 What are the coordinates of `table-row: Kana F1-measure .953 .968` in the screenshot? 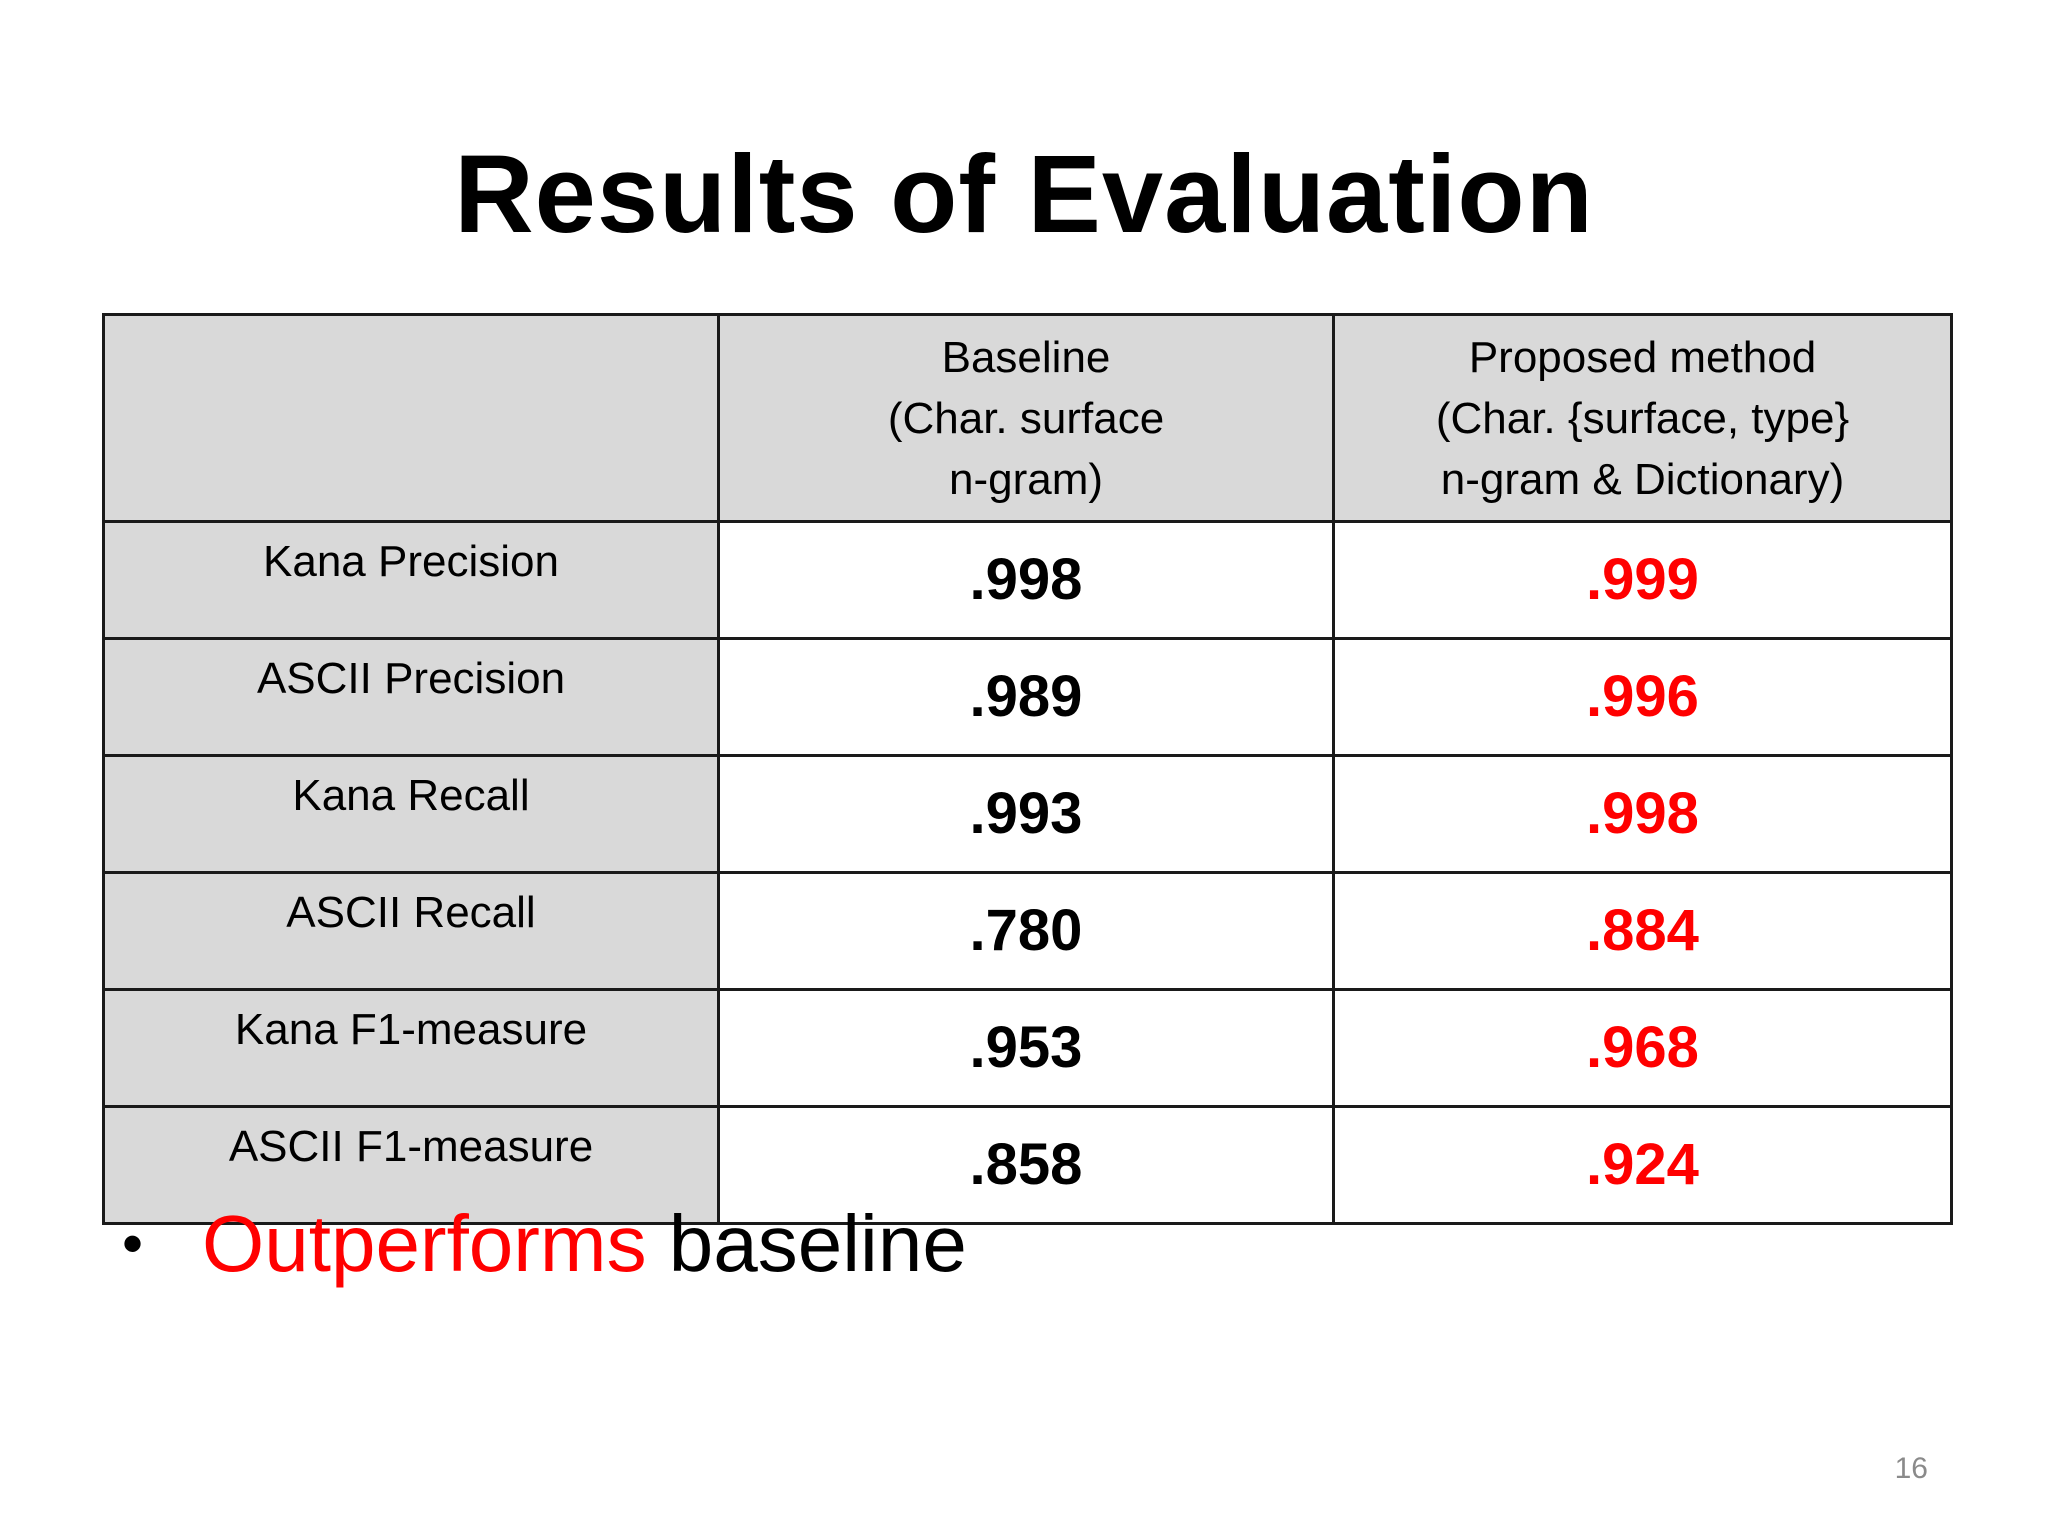 It's located at (1027, 1048).